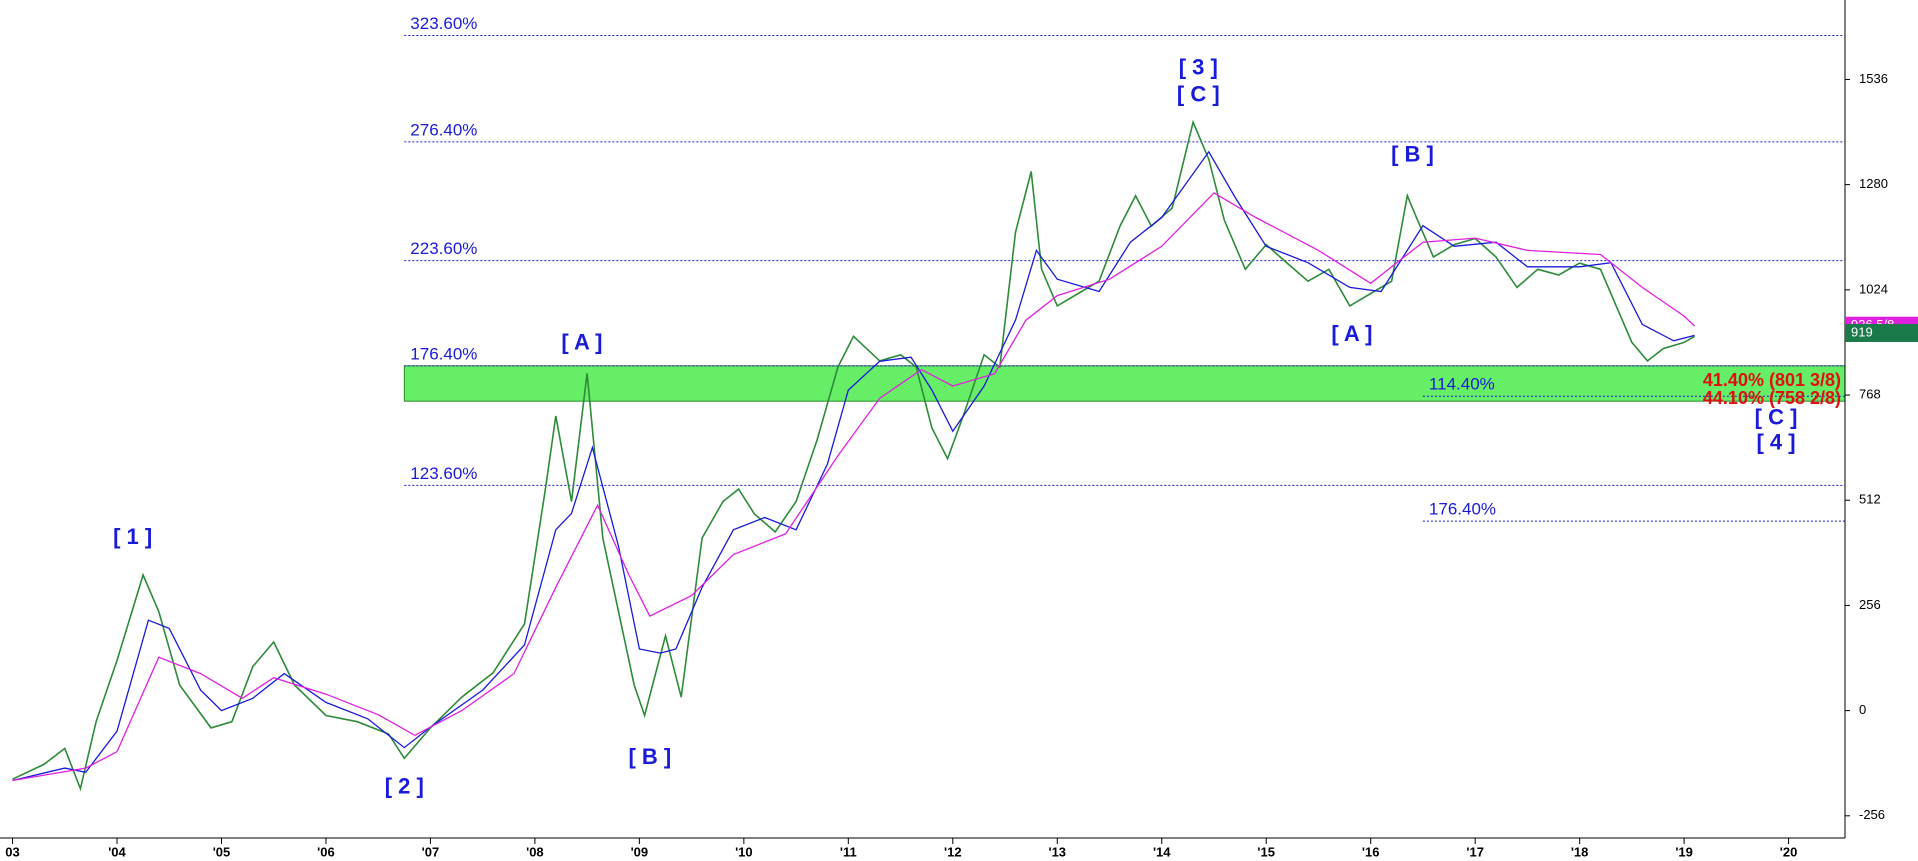 Image resolution: width=1918 pixels, height=861 pixels. Describe the element at coordinates (1580, 851) in the screenshot. I see `x-tick-label: '18` at that location.